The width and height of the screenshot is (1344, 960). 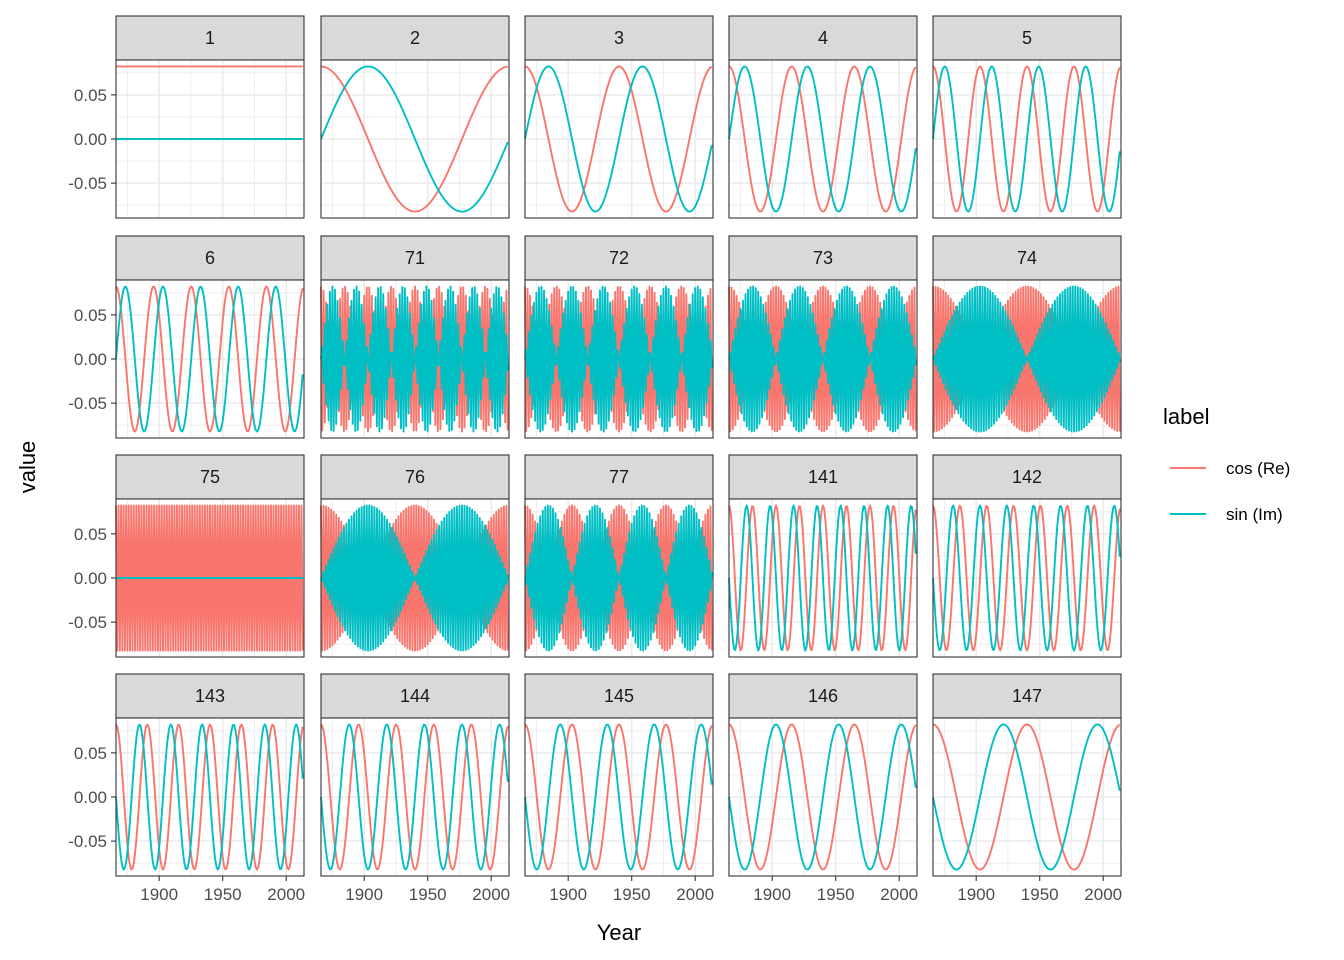 What do you see at coordinates (1230, 491) in the screenshot?
I see `legend-entries: cos (Re) sin (Im)` at bounding box center [1230, 491].